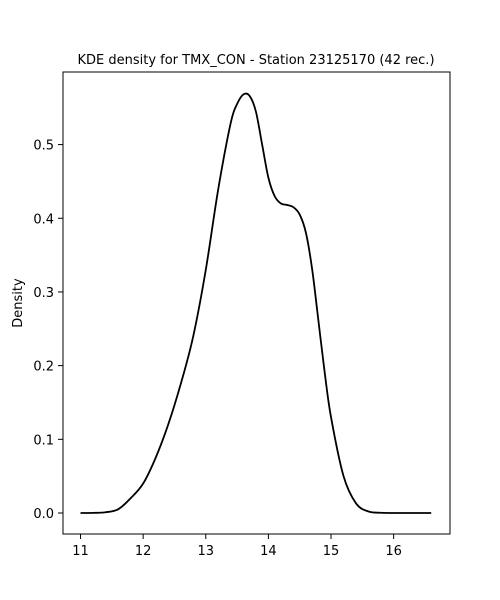 This screenshot has width=500, height=600. What do you see at coordinates (18, 303) in the screenshot?
I see `y-axis-label: Density` at bounding box center [18, 303].